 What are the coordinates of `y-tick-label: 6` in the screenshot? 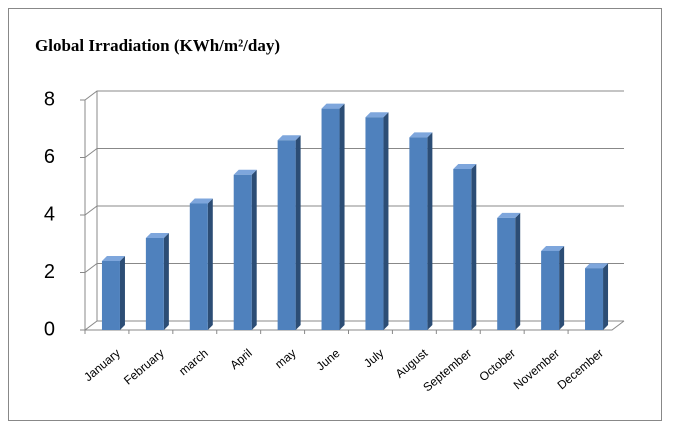 It's located at (49, 157).